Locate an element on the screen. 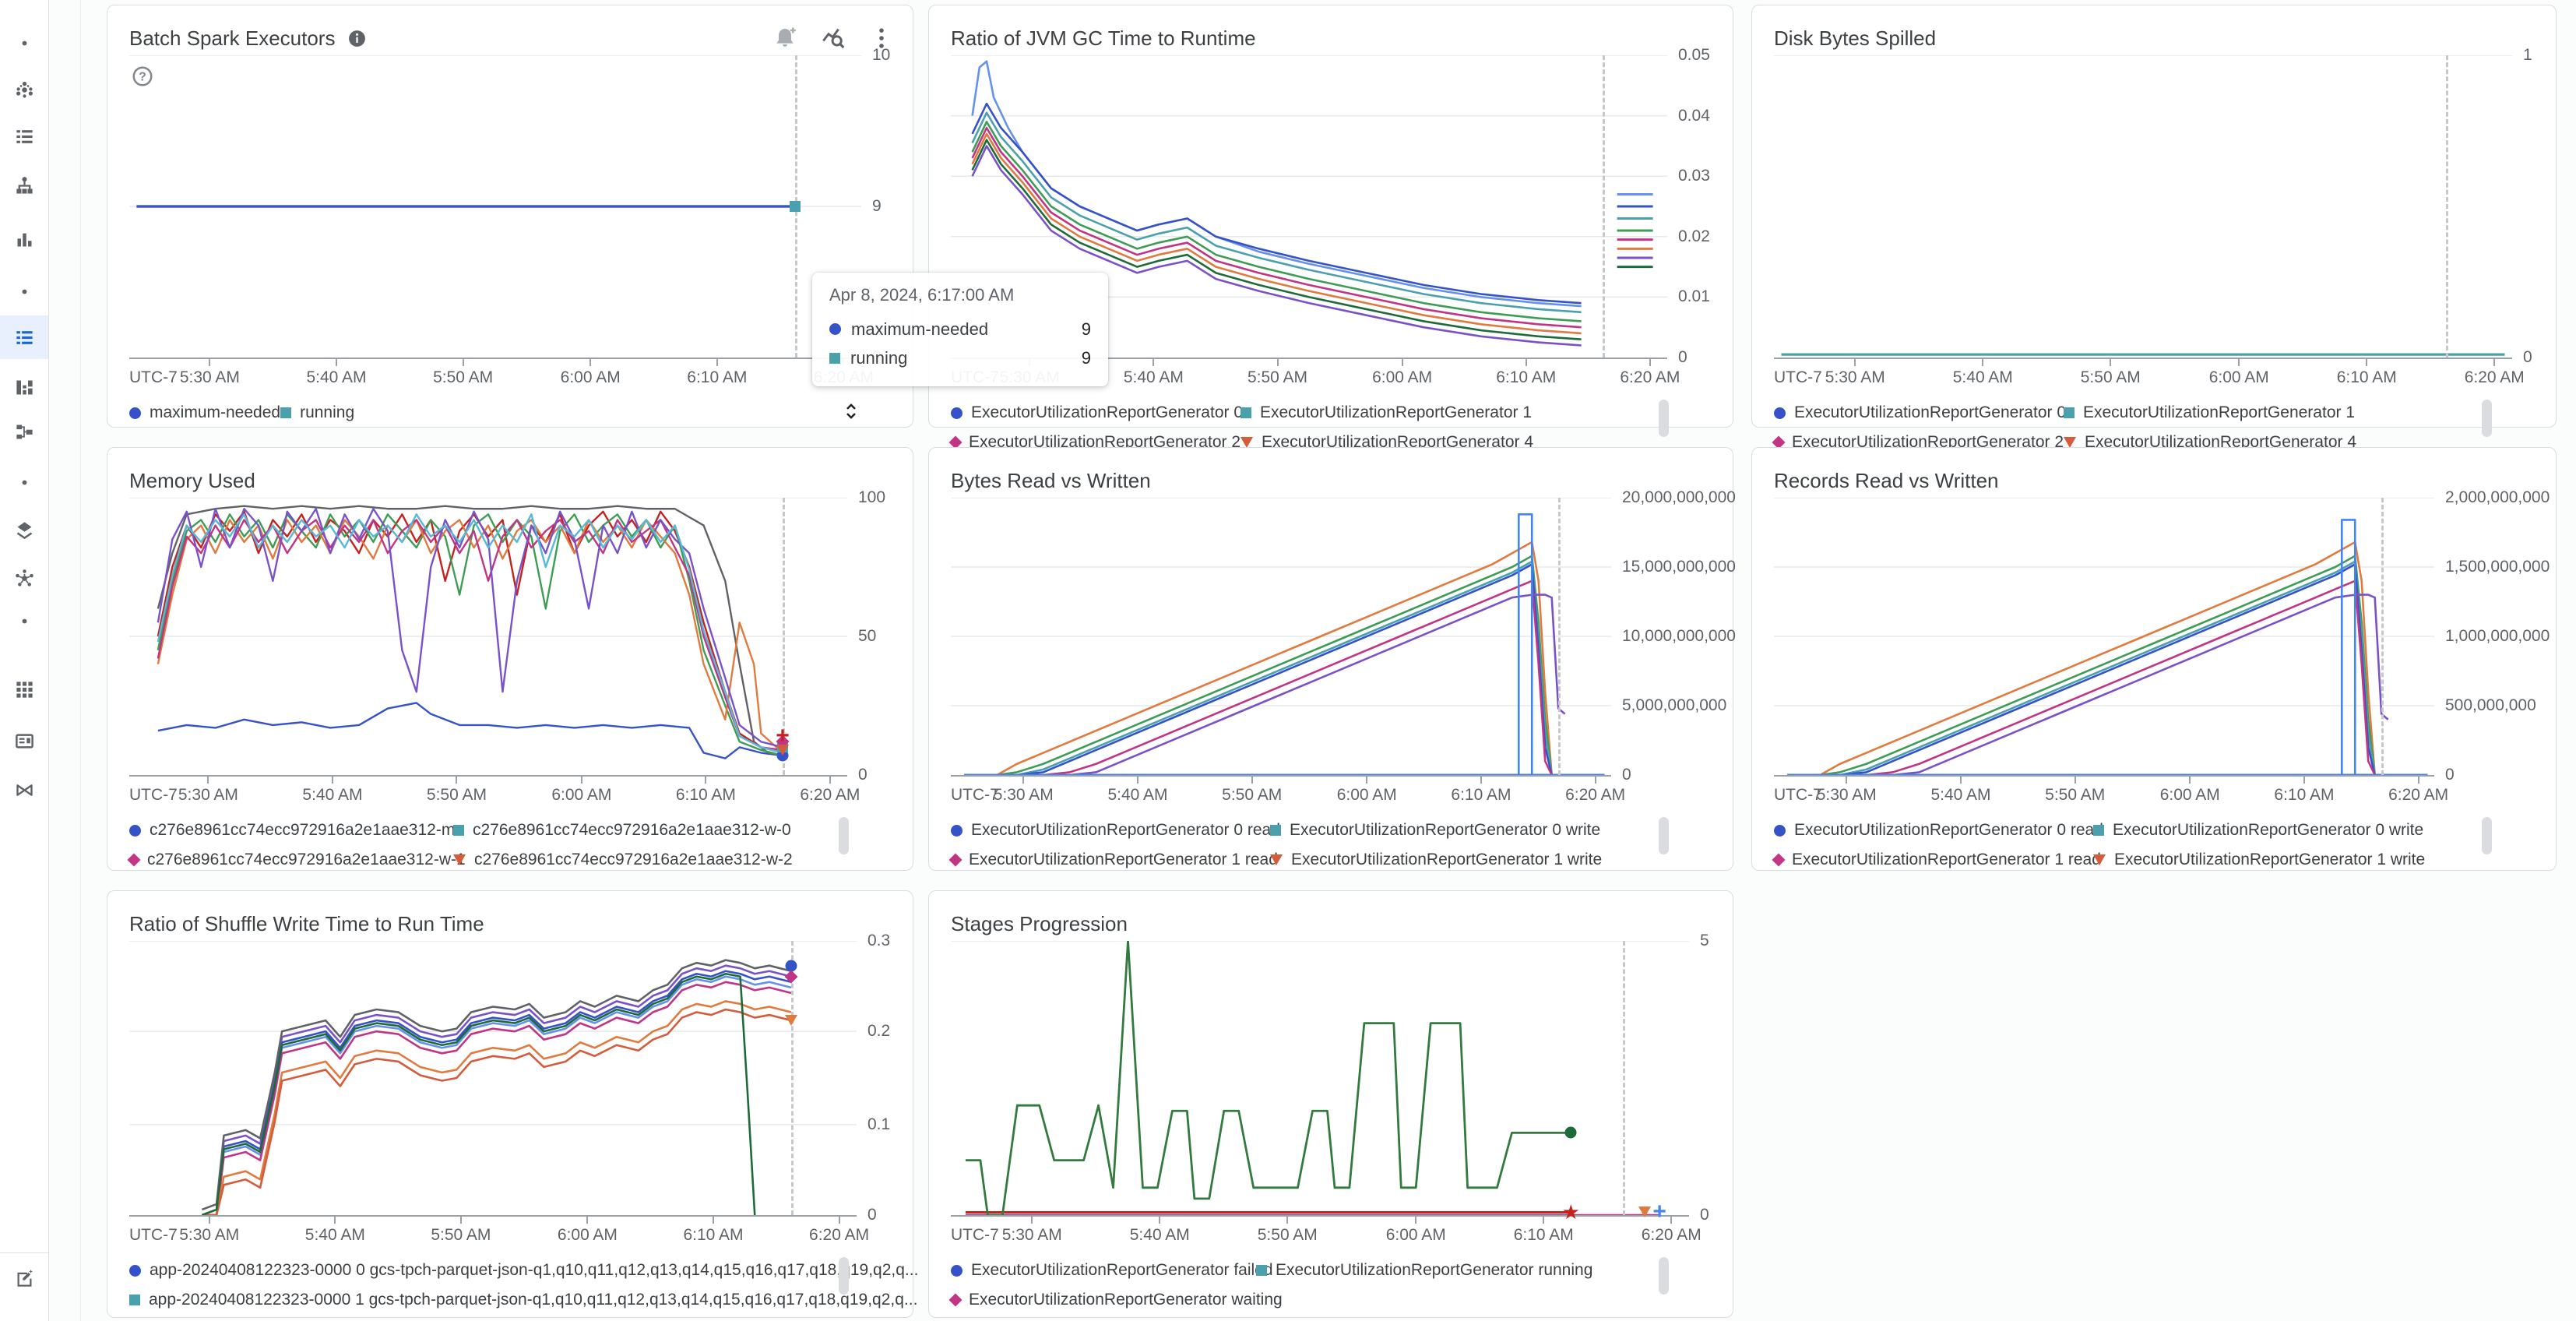  more-options-button is located at coordinates (881, 38).